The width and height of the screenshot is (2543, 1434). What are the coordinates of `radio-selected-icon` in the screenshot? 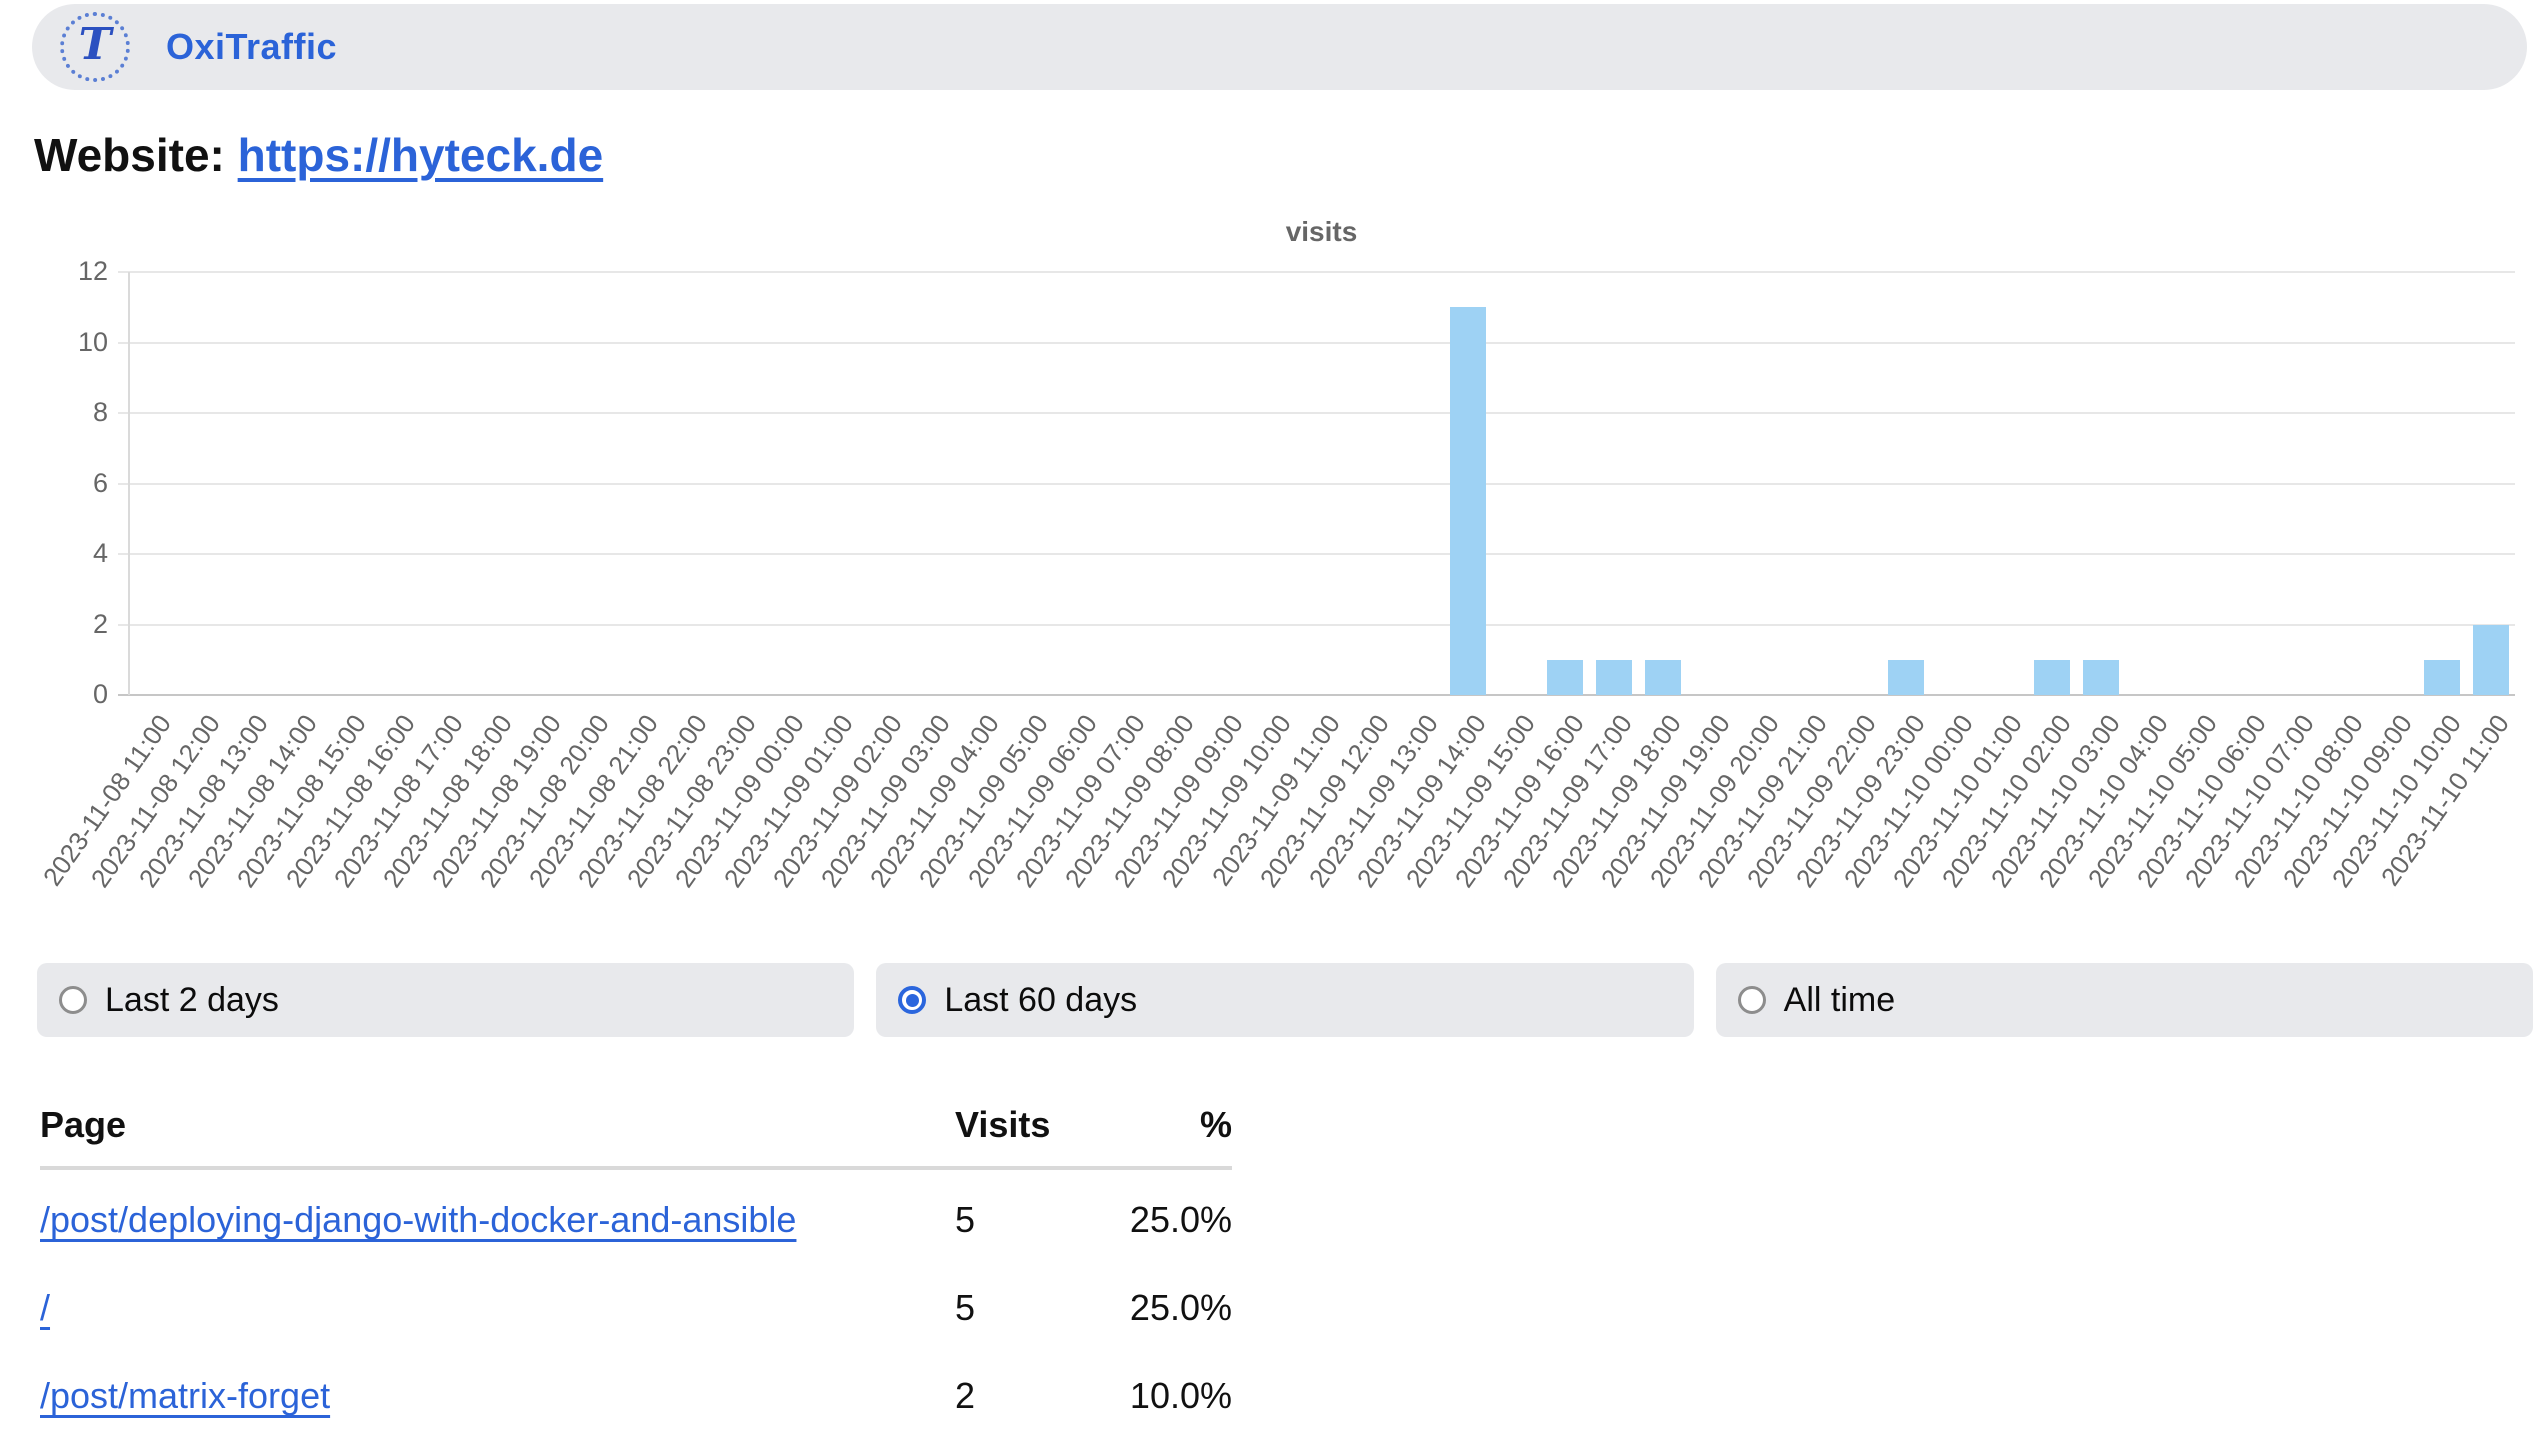 It's located at (912, 1000).